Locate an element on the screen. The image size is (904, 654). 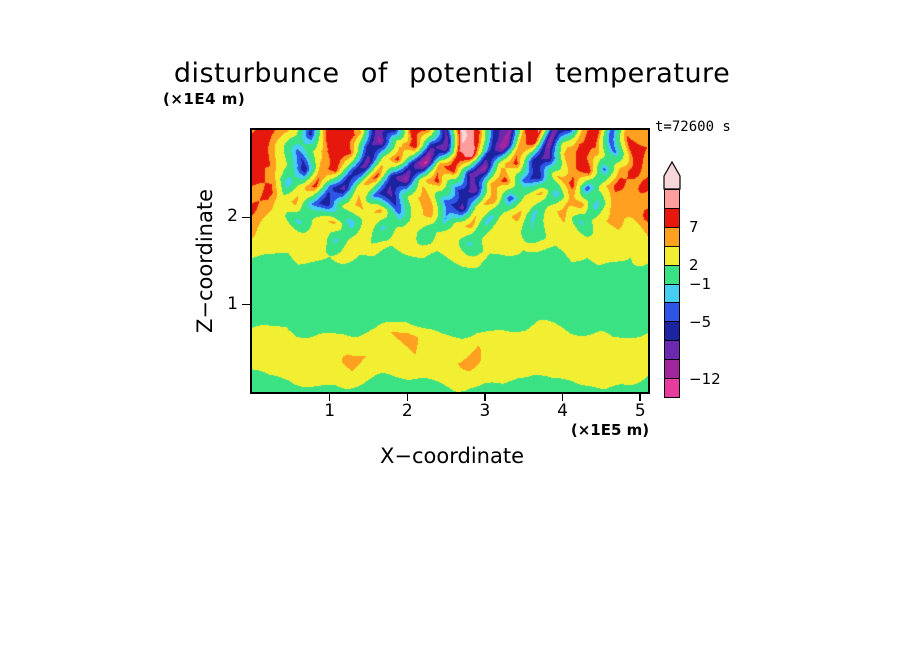
x-tick-label: 4 is located at coordinates (562, 411).